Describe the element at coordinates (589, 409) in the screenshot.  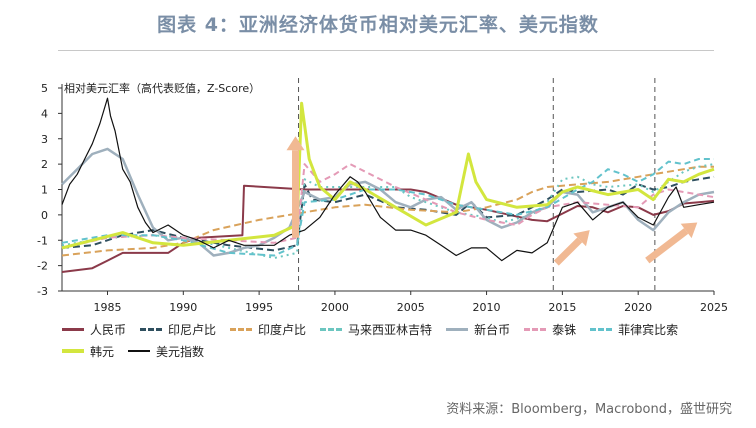
I see `source-note: 资料来源：Bloomberg，Macrobond，盛世研究` at that location.